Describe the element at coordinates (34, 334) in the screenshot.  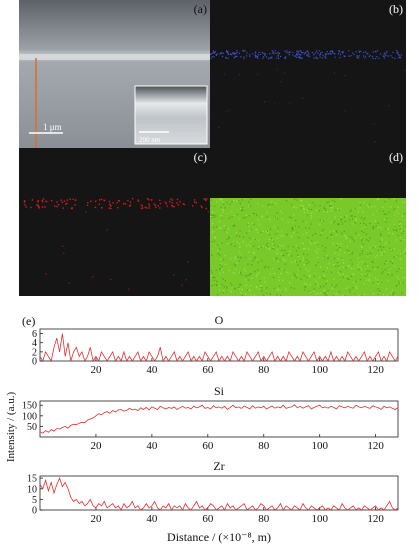
I see `y-tick-label: 6` at that location.